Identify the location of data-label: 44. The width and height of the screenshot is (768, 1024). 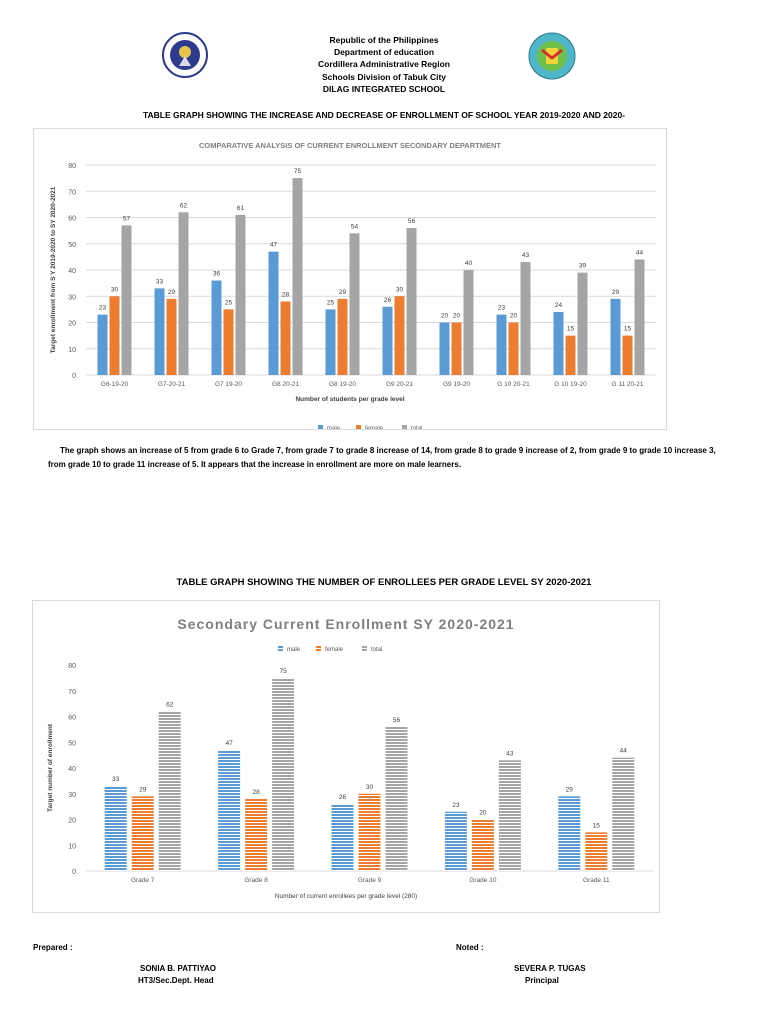
(624, 751).